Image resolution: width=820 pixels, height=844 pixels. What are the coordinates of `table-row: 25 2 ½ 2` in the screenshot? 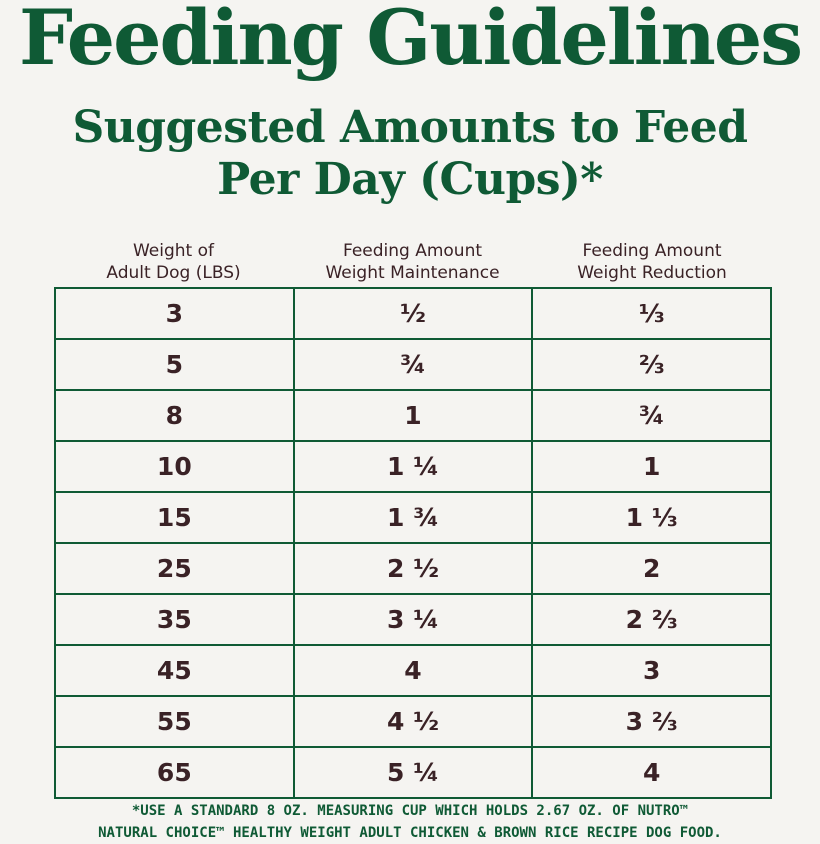 It's located at (413, 568).